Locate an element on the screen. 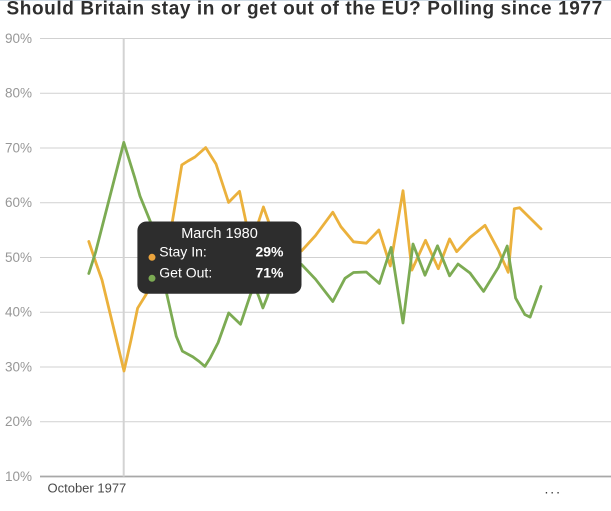  svg-text: 60% is located at coordinates (18, 202).